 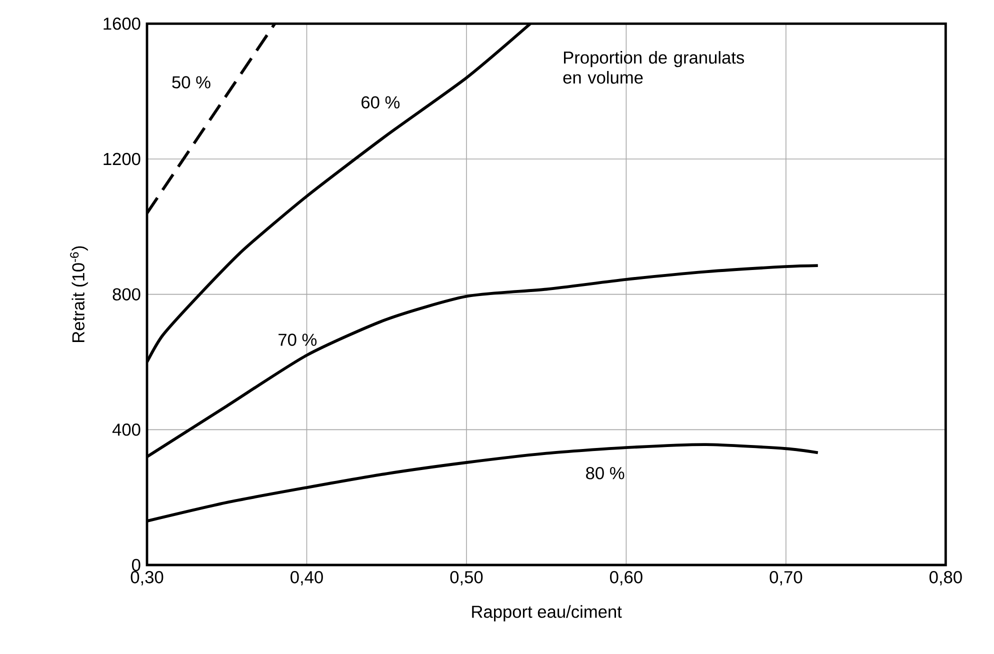 I want to click on annotation: Proportion de granulats en volume, so click(x=653, y=67).